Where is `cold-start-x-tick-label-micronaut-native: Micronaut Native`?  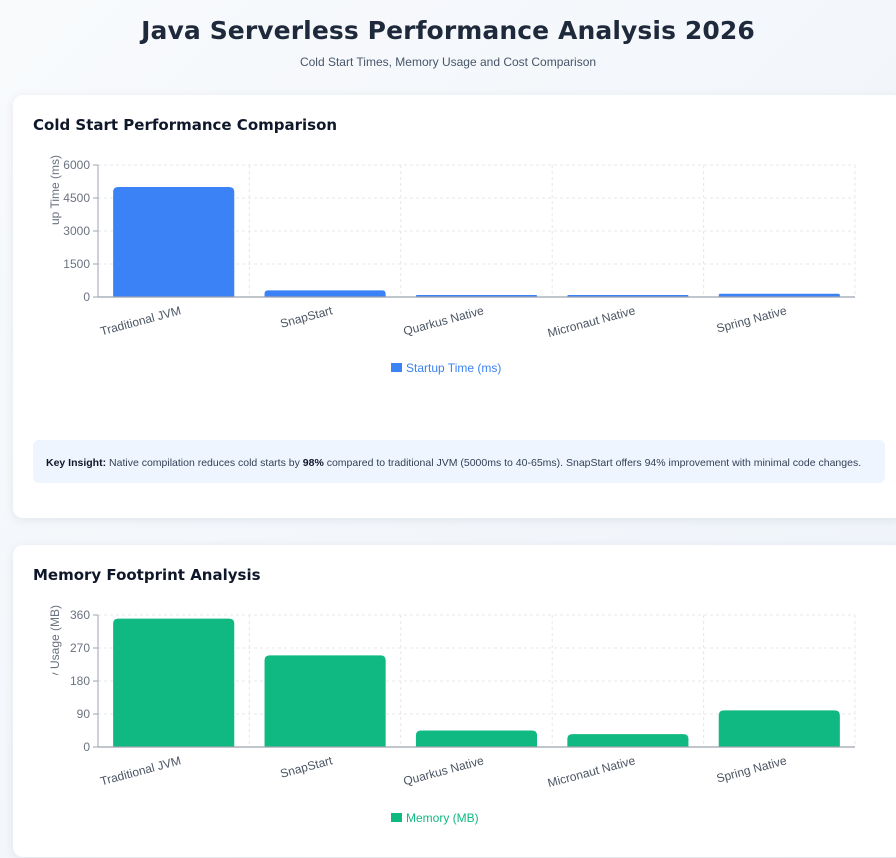
cold-start-x-tick-label-micronaut-native: Micronaut Native is located at coordinates (591, 321).